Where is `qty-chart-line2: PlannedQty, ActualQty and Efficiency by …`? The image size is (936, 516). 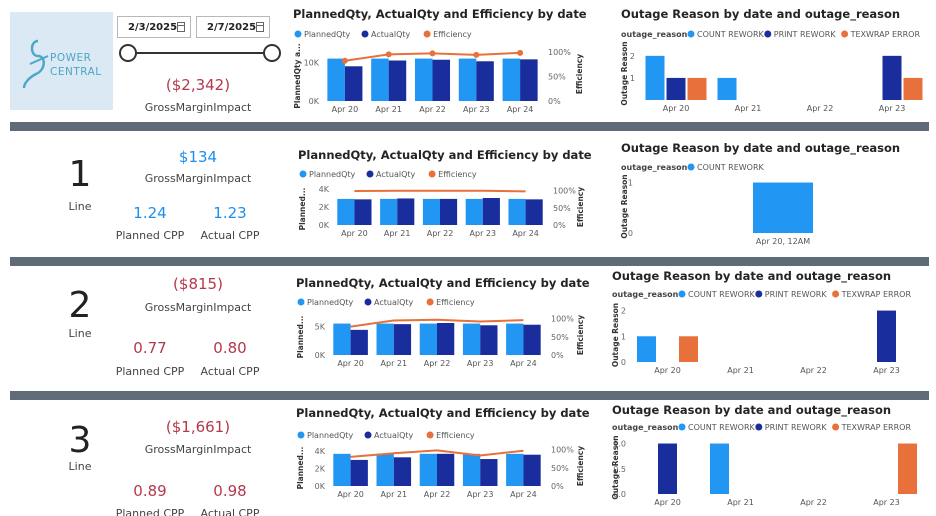
qty-chart-line2: PlannedQty, ActualQty and Efficiency by … is located at coordinates (444, 328).